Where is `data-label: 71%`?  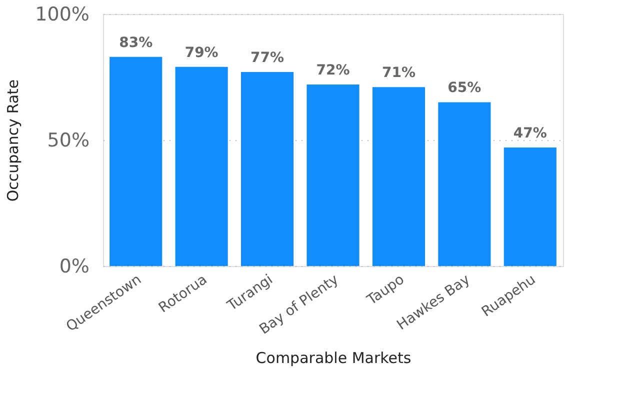
data-label: 71% is located at coordinates (399, 73).